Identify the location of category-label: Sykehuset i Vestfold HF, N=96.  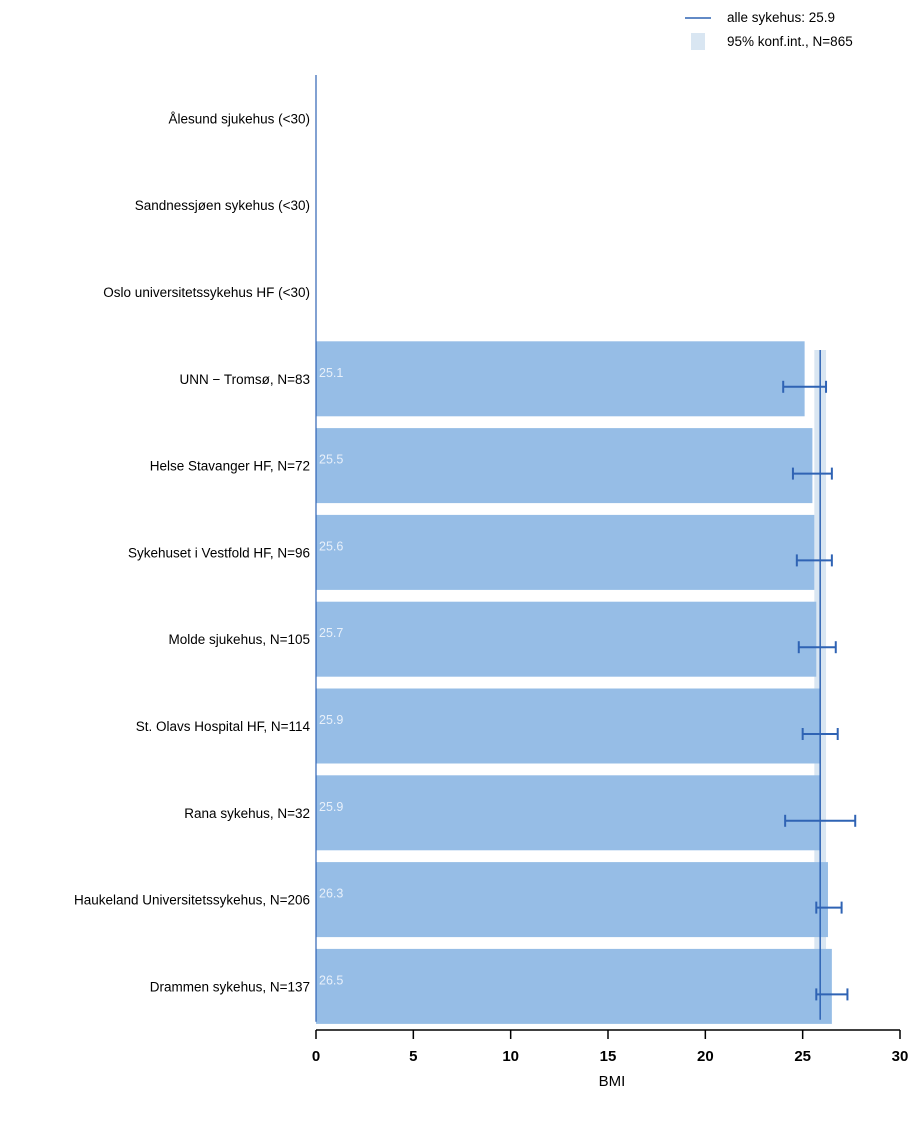
(219, 552).